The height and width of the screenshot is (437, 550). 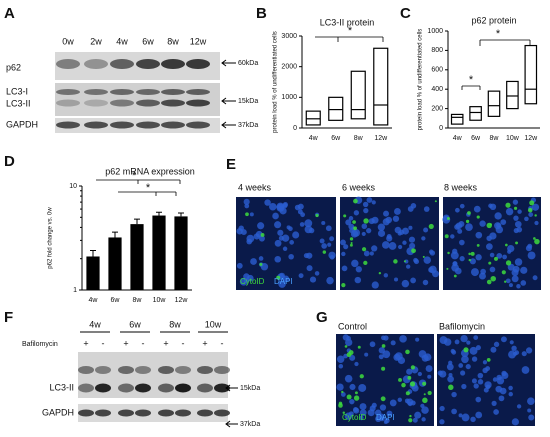 I want to click on treatment-sign: +, so click(x=125, y=343).